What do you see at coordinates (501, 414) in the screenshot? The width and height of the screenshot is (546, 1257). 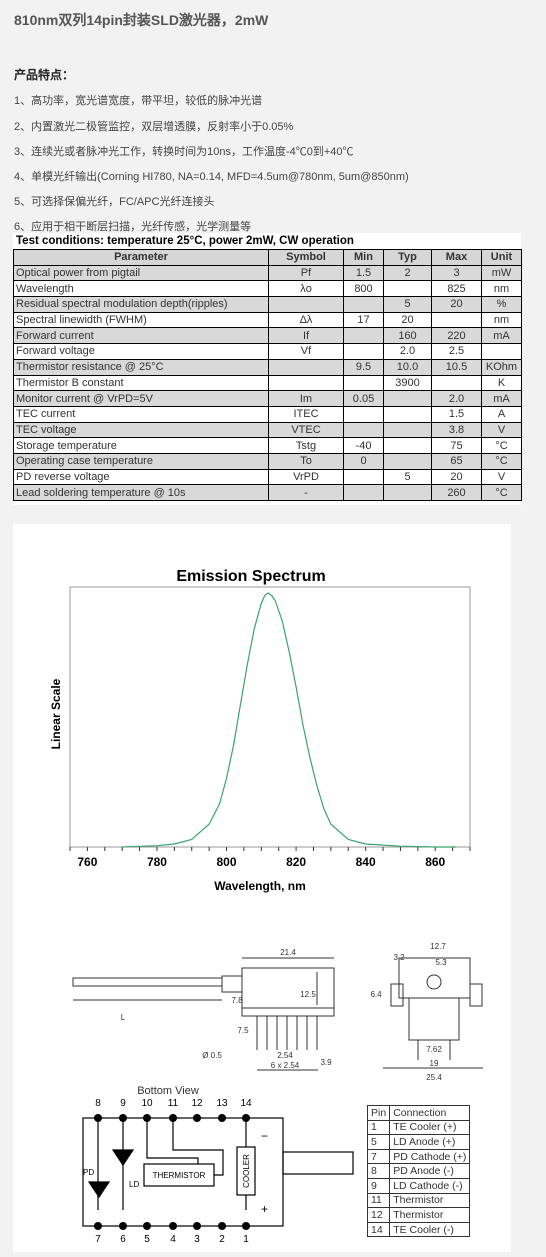 I see `unit-cell: A` at bounding box center [501, 414].